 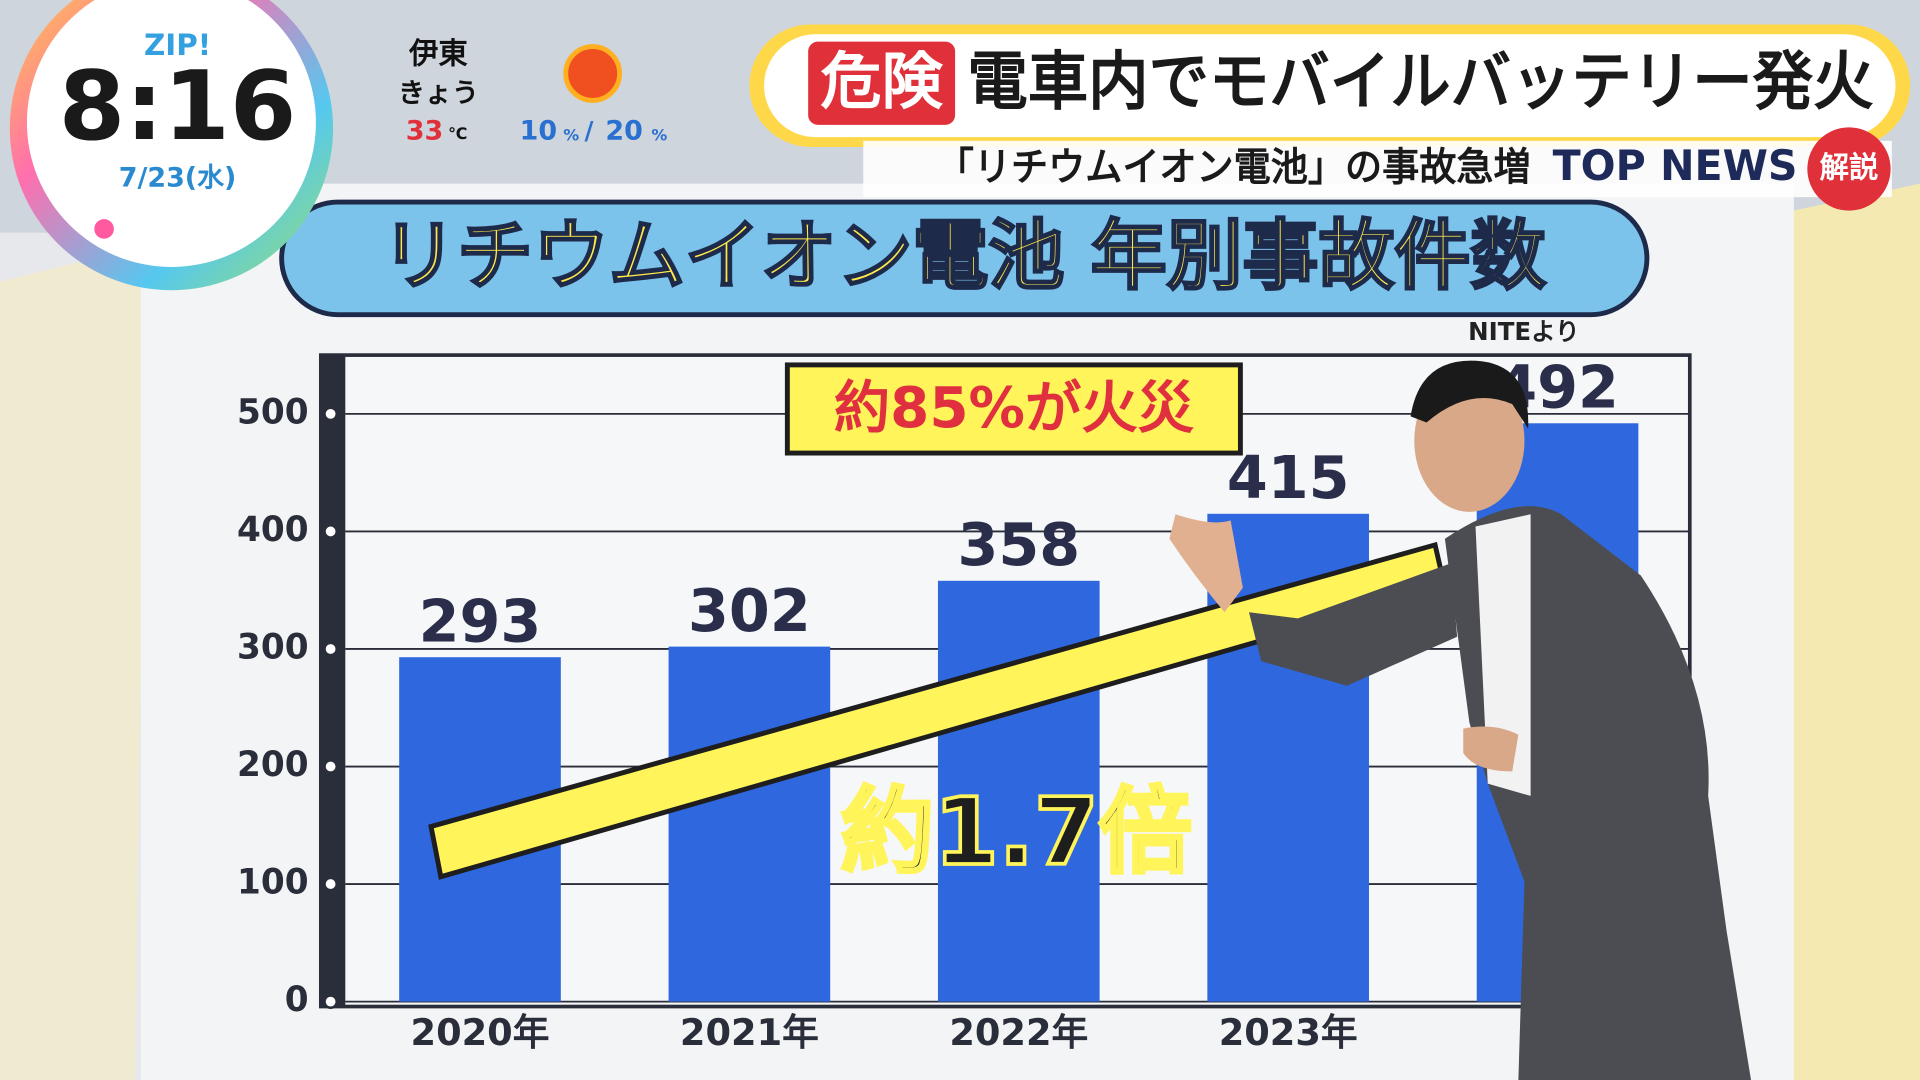 I want to click on annotation-box, so click(x=1013, y=409).